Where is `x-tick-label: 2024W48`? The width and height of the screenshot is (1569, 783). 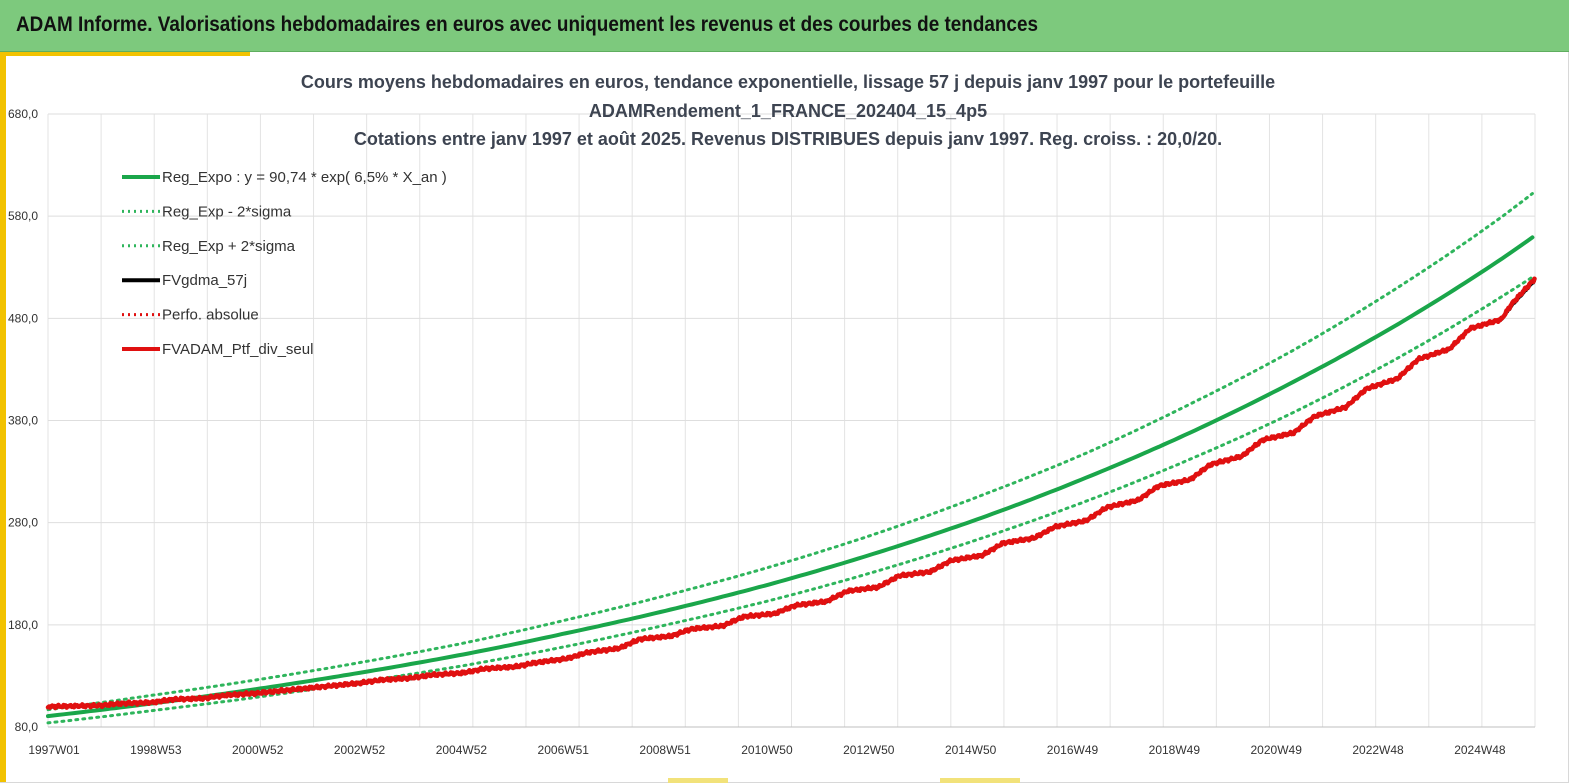 x-tick-label: 2024W48 is located at coordinates (1480, 750).